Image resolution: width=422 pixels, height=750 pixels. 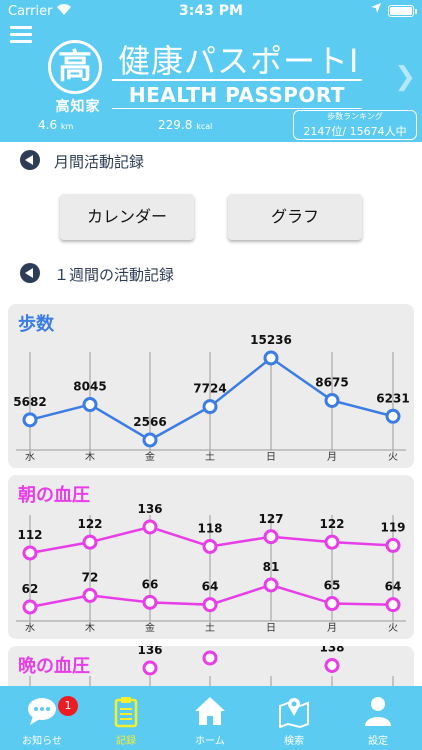 I want to click on data-label: 62, so click(x=30, y=589).